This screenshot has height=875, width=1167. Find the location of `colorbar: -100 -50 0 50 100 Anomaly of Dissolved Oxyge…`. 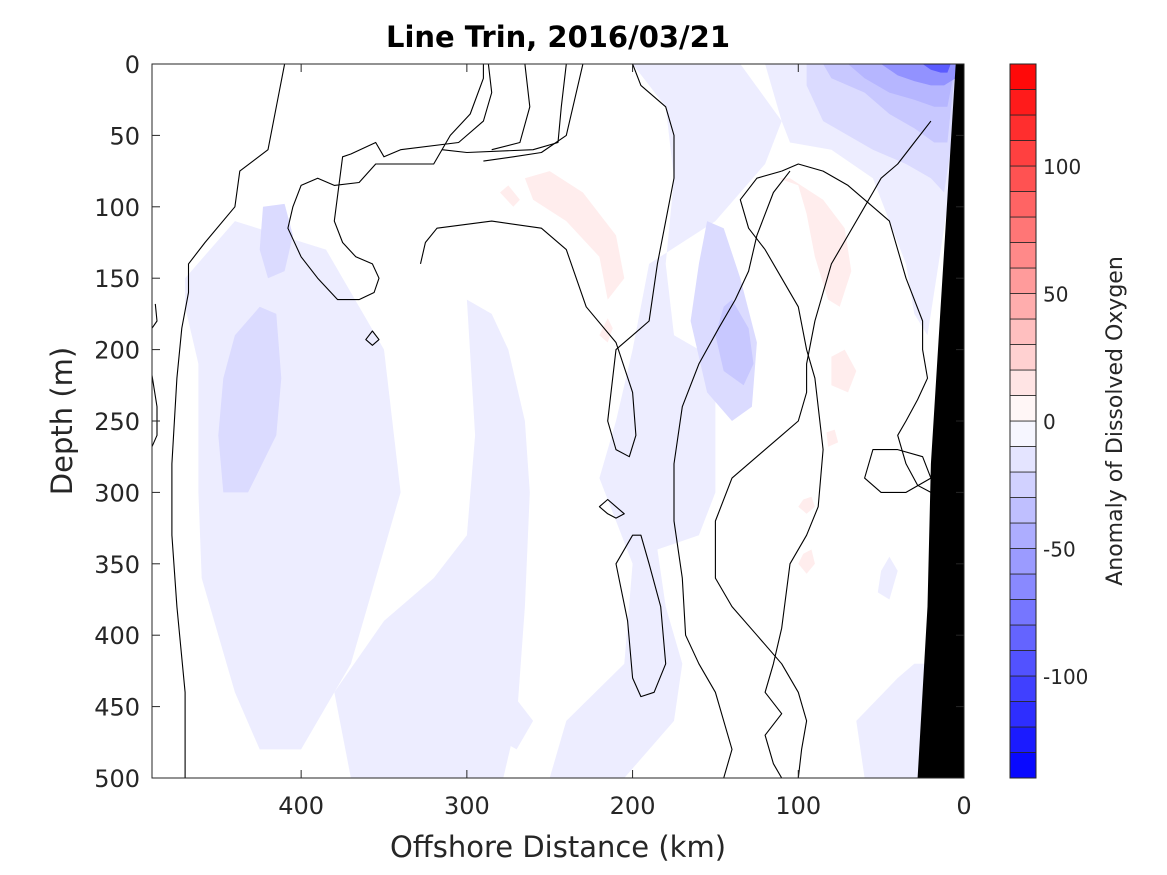

colorbar: -100 -50 0 50 100 Anomaly of Dissolved Oxyge… is located at coordinates (1068, 421).